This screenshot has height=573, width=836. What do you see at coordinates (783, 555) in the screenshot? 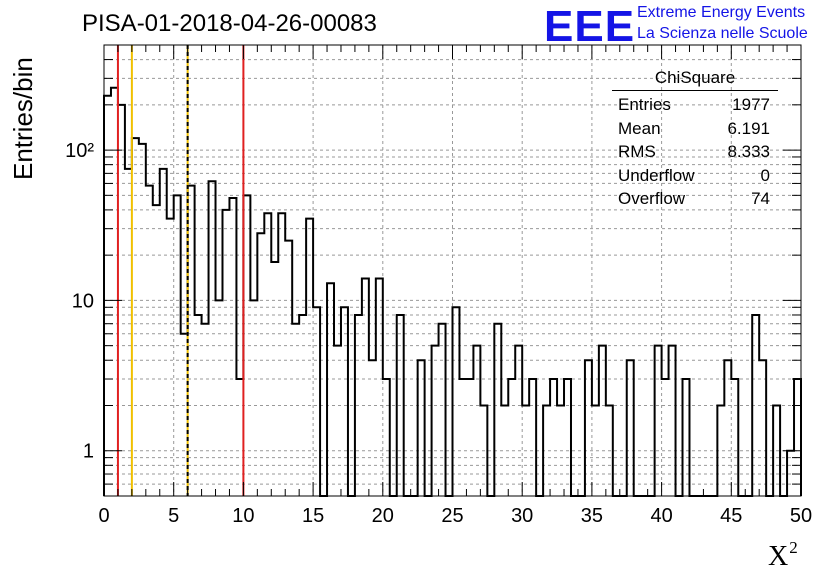
I see `x-axis-label: X2` at bounding box center [783, 555].